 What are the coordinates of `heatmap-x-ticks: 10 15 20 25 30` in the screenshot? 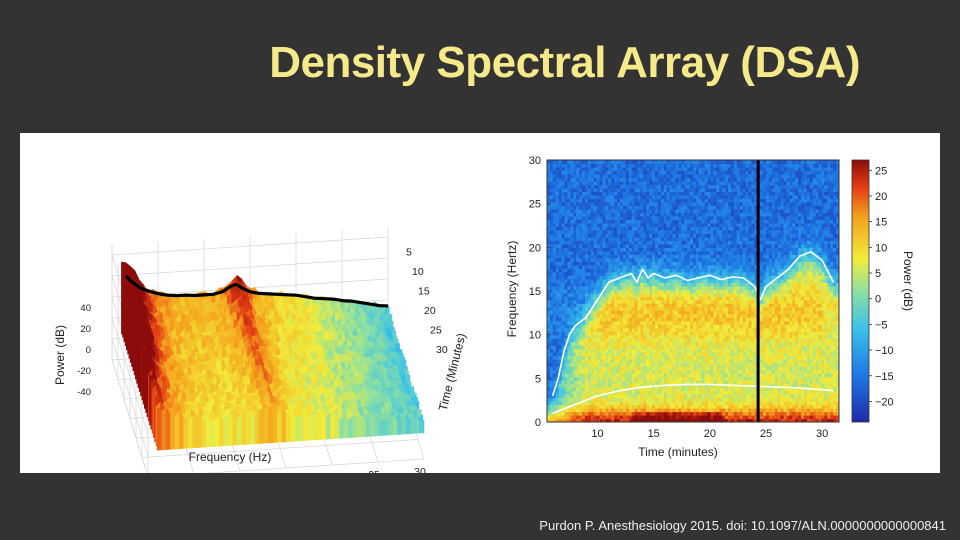 It's located at (709, 429).